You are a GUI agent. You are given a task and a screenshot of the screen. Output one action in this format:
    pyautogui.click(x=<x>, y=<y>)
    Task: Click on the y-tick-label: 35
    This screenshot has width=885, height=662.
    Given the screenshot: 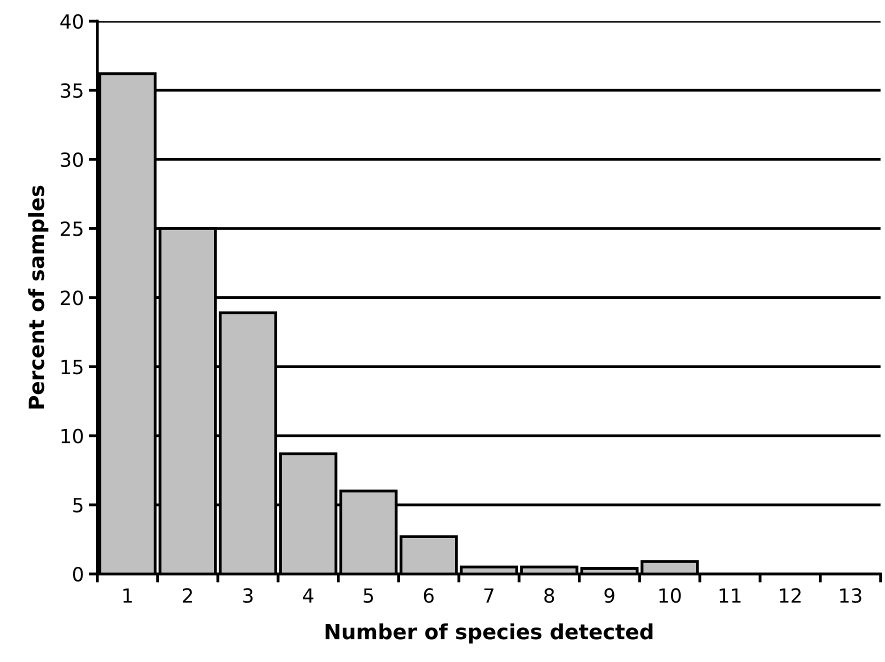 What is the action you would take?
    pyautogui.click(x=71, y=90)
    